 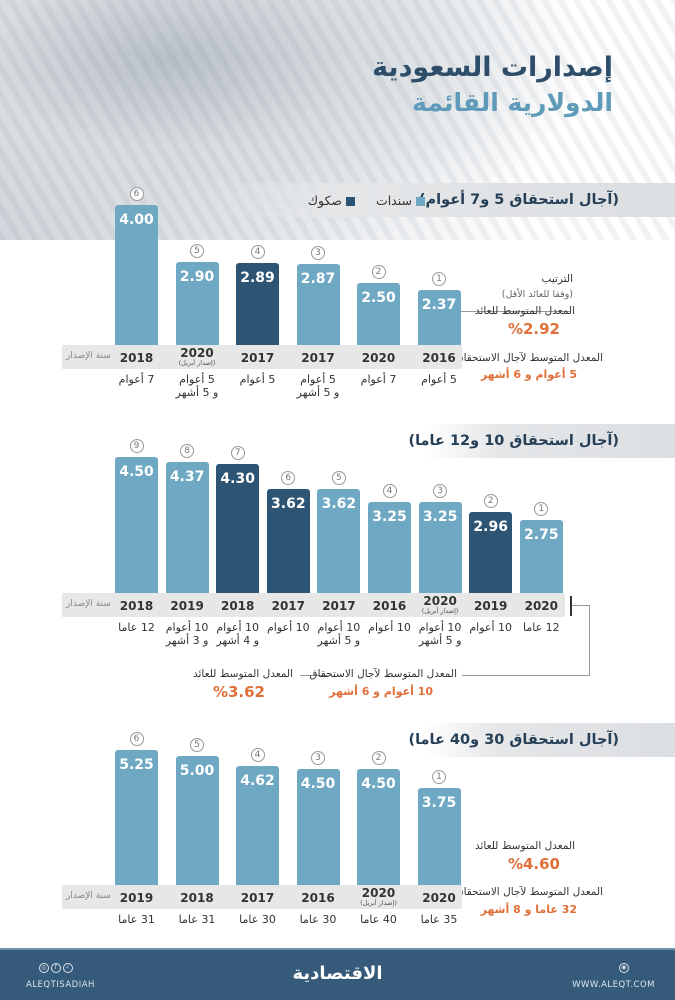 What do you see at coordinates (439, 777) in the screenshot?
I see `rank-badge: 1` at bounding box center [439, 777].